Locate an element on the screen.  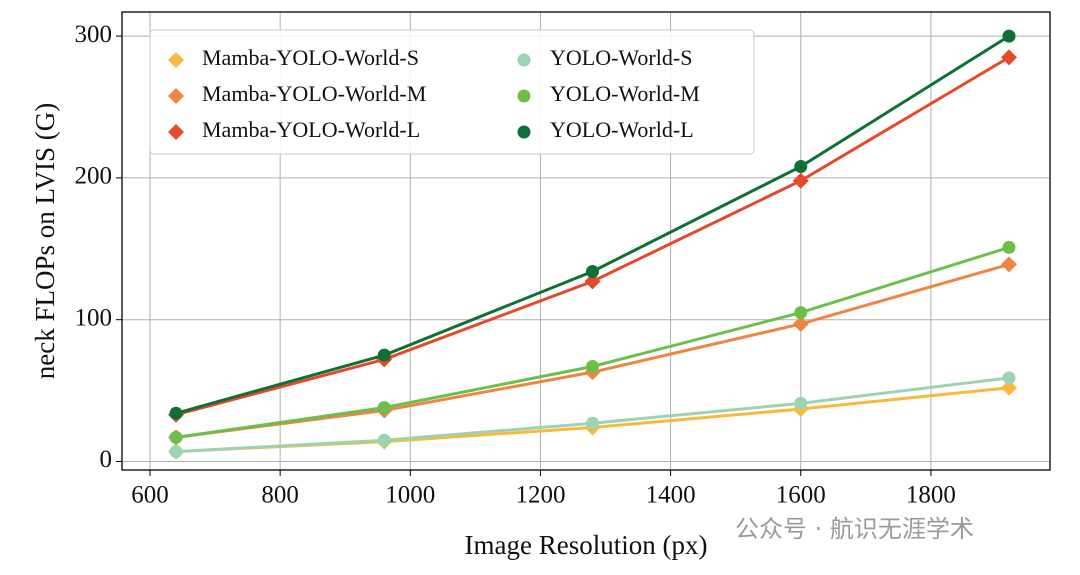
x-axis-label: Image Resolution (px) is located at coordinates (586, 545).